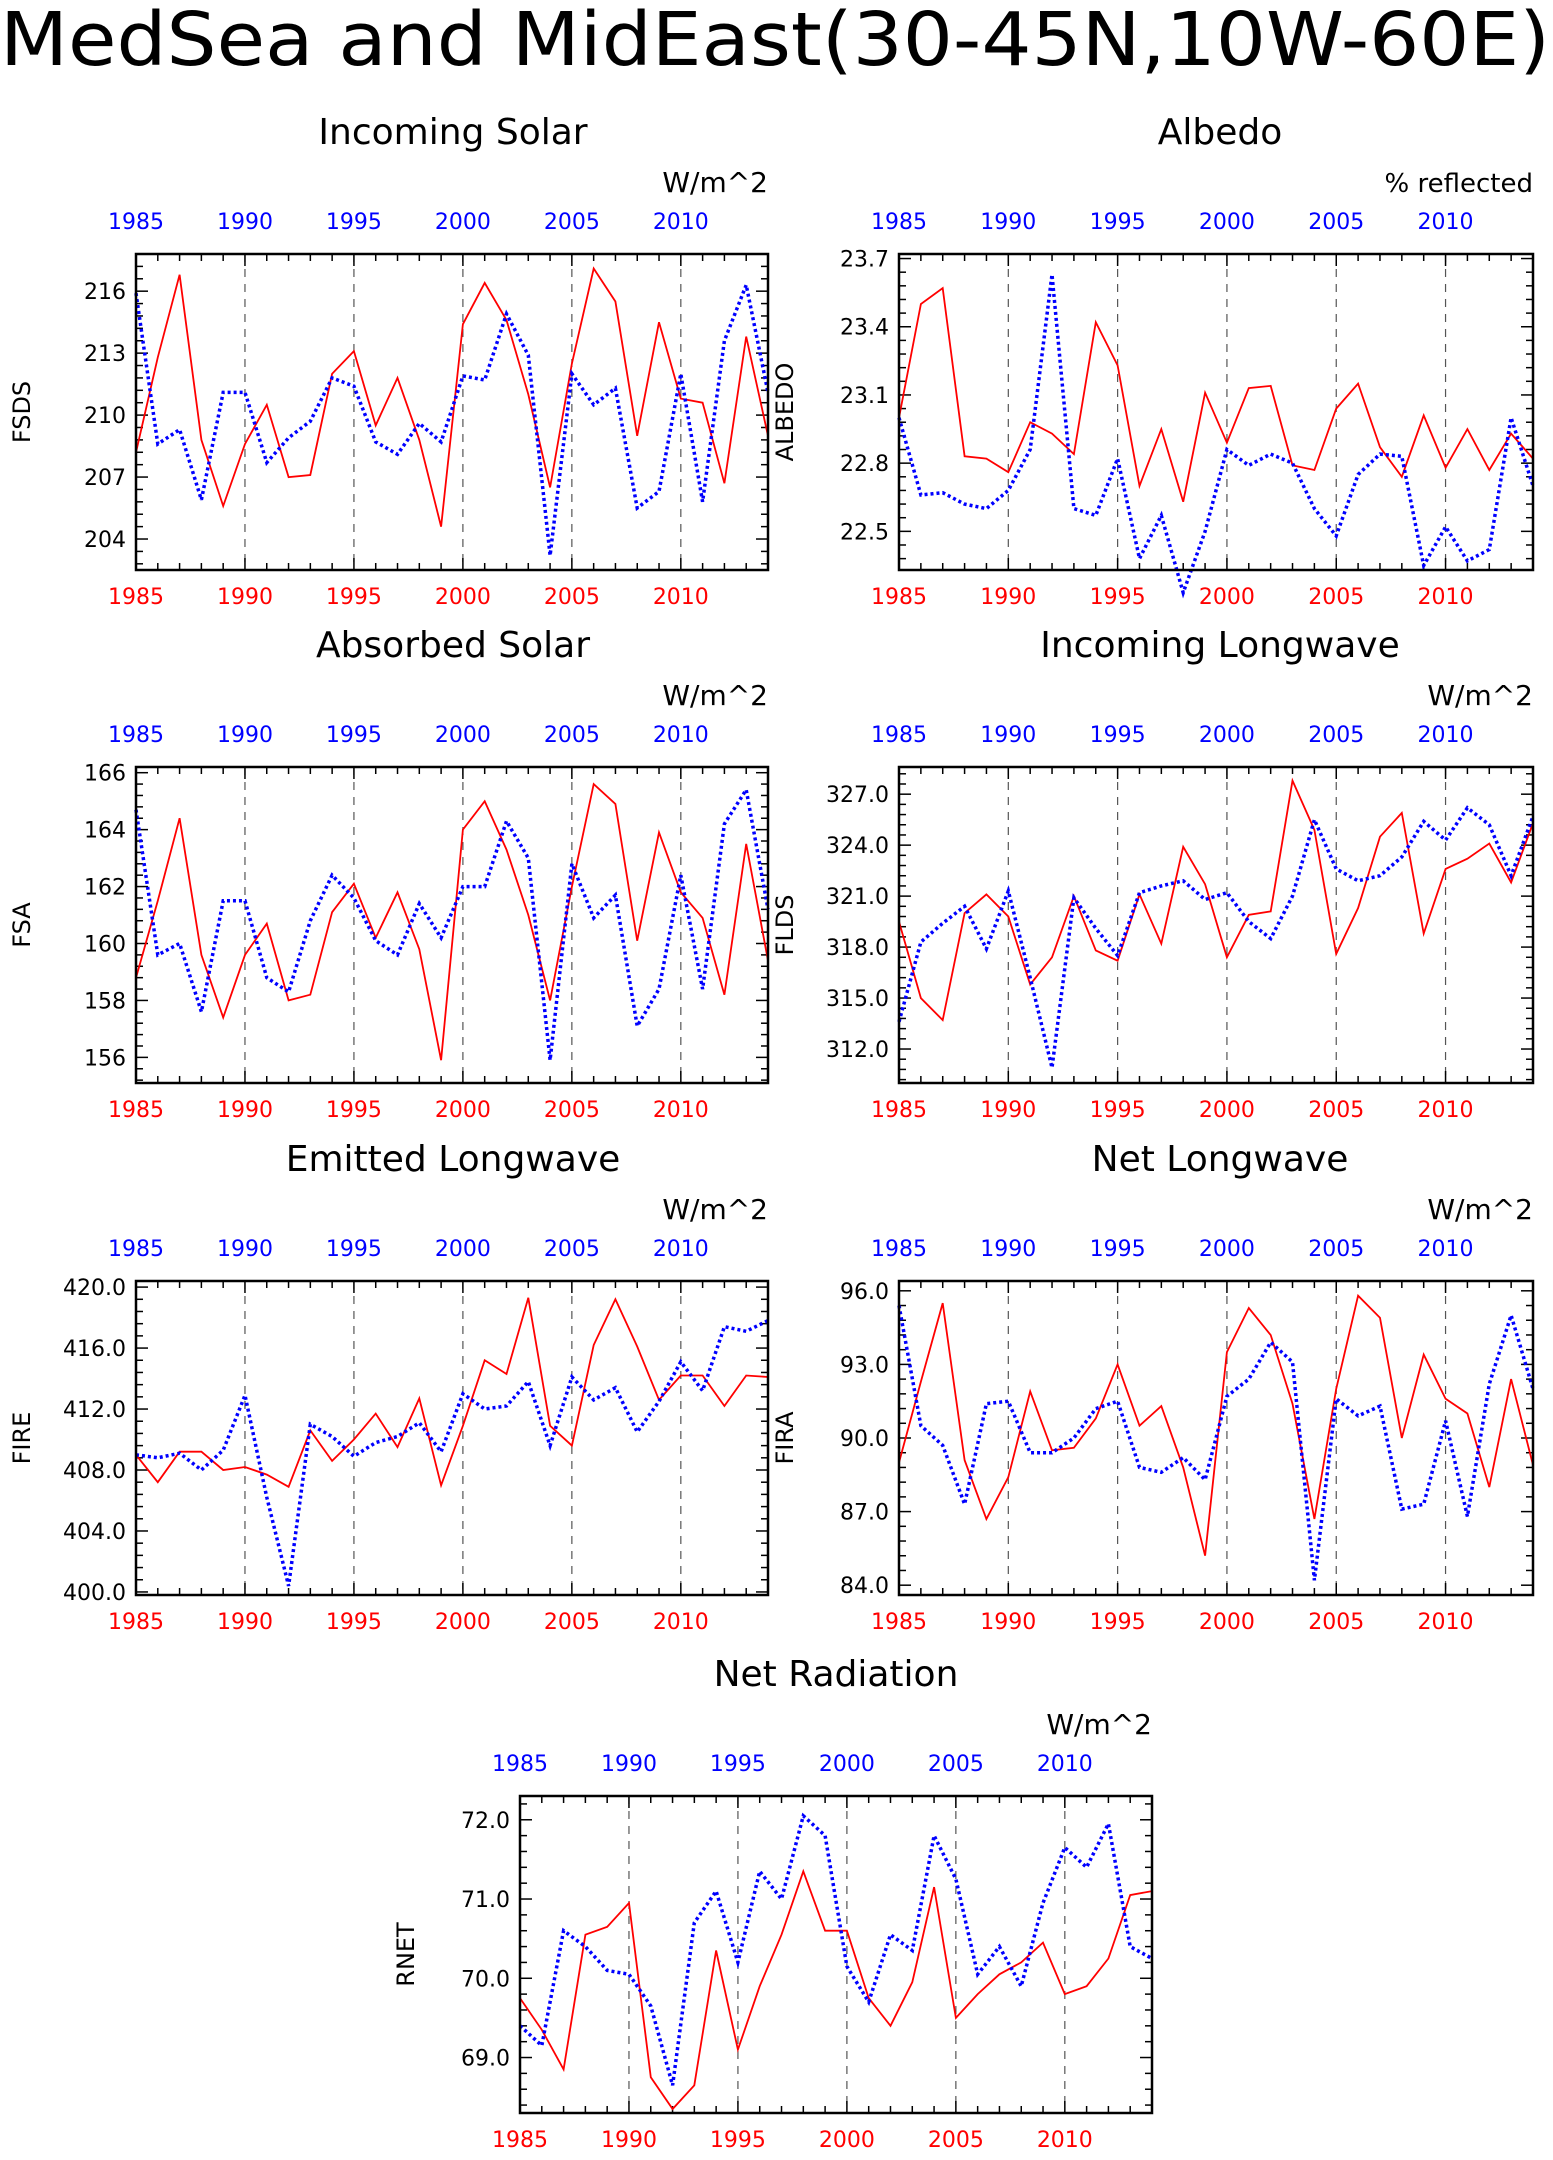 The height and width of the screenshot is (2160, 1553). I want to click on x-tick-label-top: 1985, so click(136, 735).